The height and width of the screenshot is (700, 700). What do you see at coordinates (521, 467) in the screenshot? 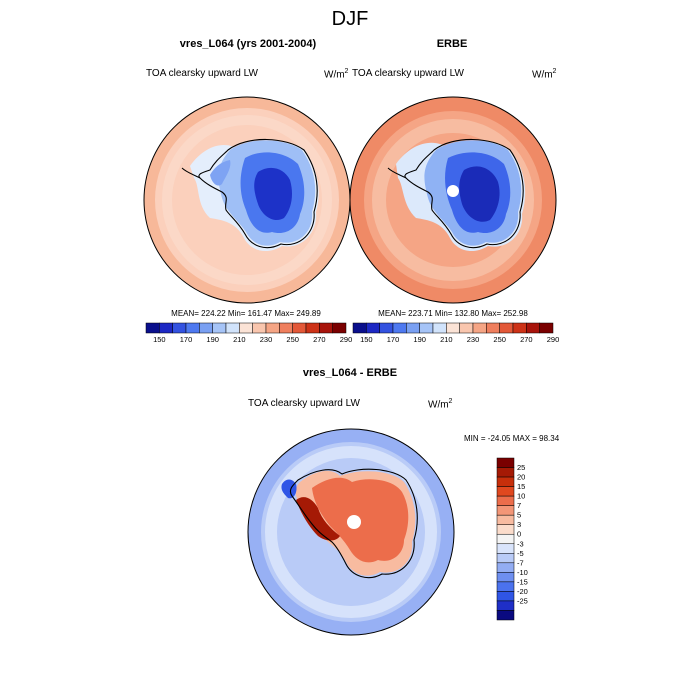
I see `colorbar-tick-label: 25` at bounding box center [521, 467].